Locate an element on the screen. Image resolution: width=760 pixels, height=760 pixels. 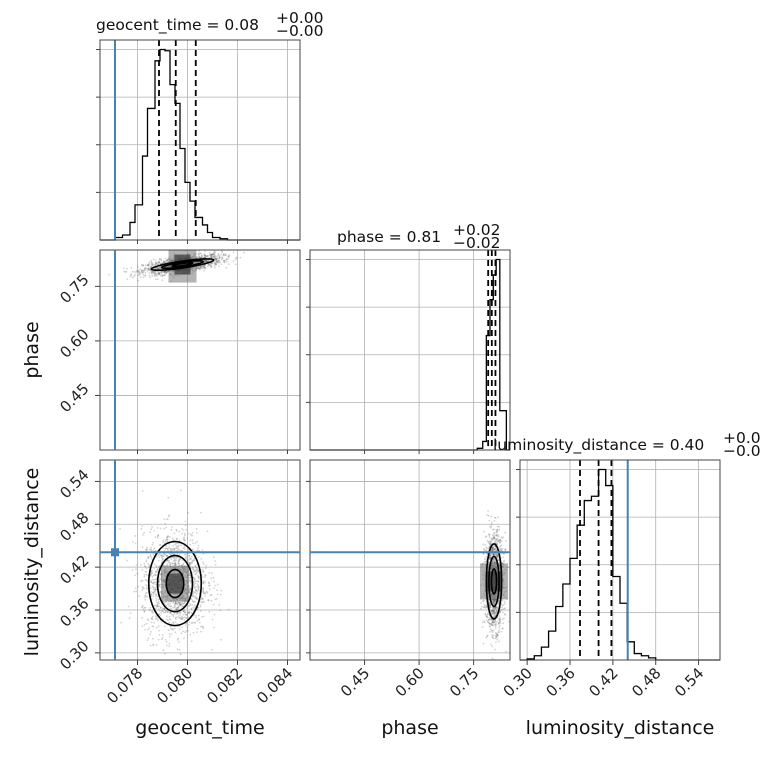
x-tick-label: 0.078 is located at coordinates (124, 685).